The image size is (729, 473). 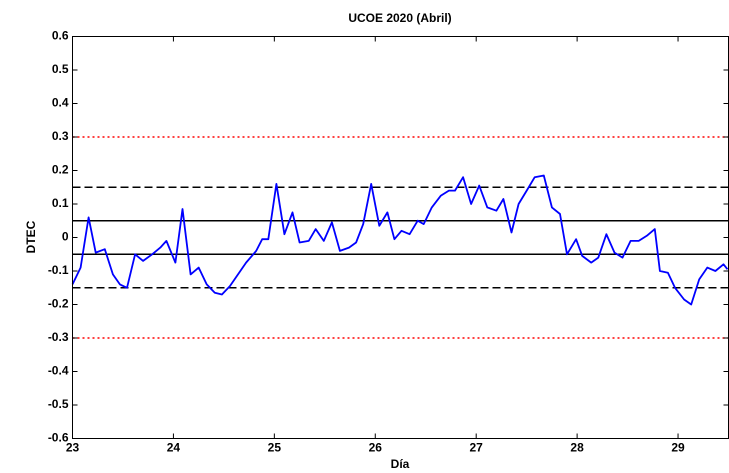 I want to click on x-tick-label: 28, so click(x=577, y=448).